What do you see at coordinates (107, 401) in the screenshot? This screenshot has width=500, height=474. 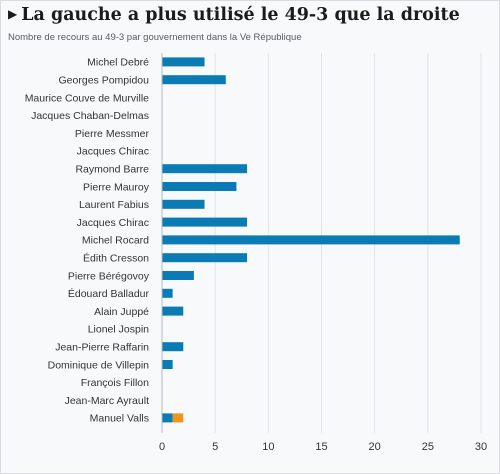 I see `category-label: Jean-Marc Ayrault` at bounding box center [107, 401].